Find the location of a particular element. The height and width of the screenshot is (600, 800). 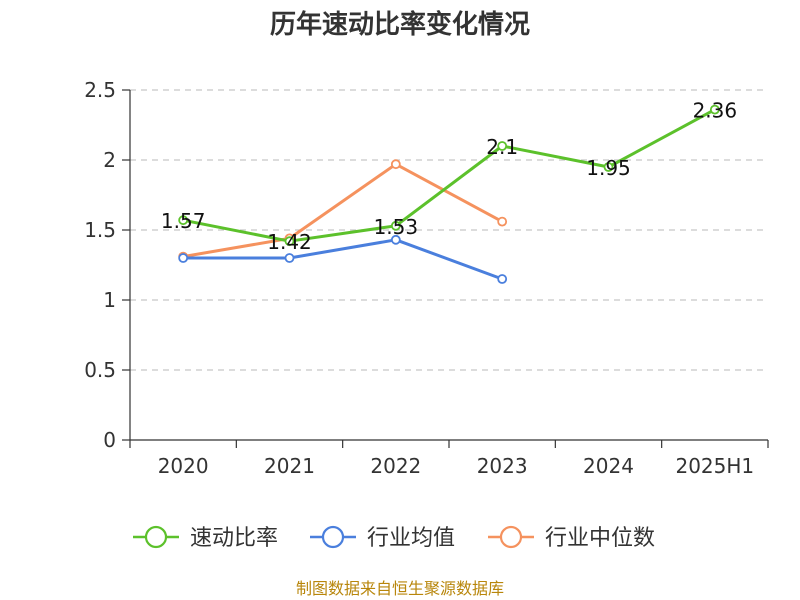

x-tick-label: 2023 is located at coordinates (502, 466).